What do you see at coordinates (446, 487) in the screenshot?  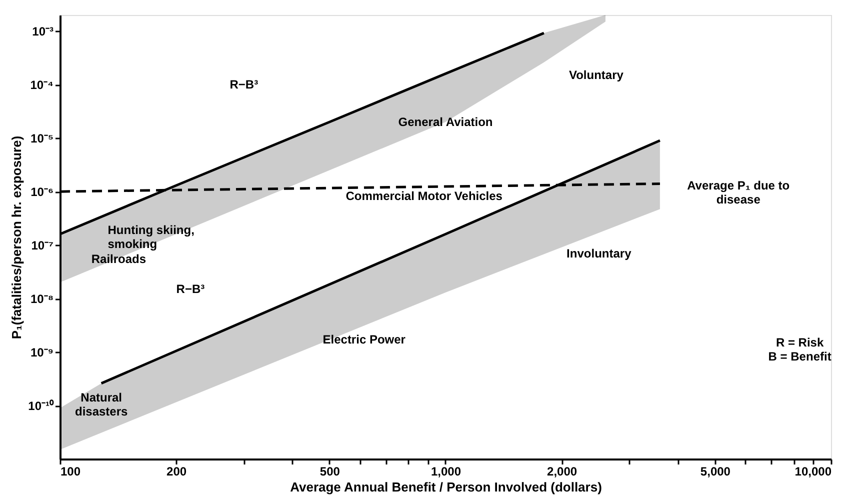 I see `x-axis-title: Average Annual Benefit / Person Involved (dollars)` at bounding box center [446, 487].